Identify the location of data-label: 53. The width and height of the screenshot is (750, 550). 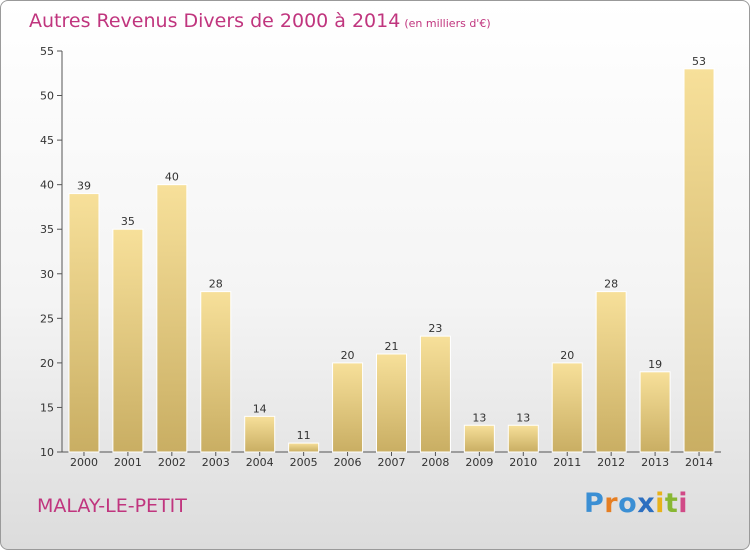
(699, 61).